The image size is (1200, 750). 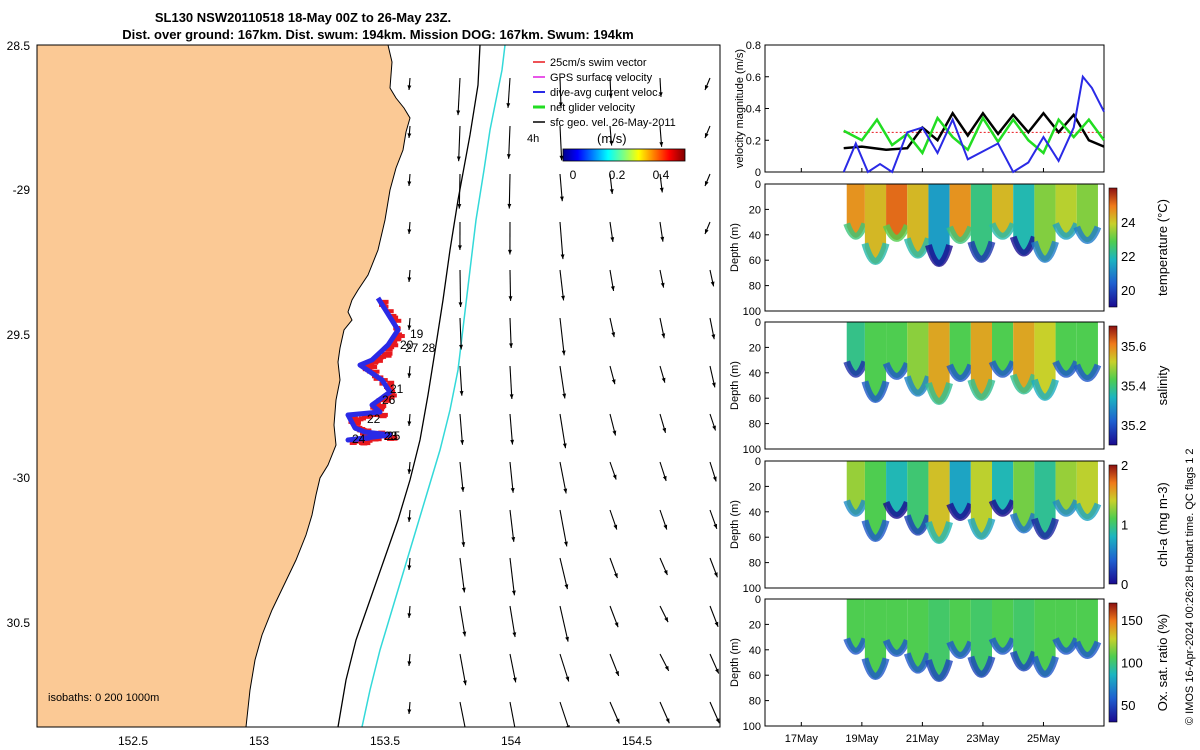 I want to click on colorbar-tick: 20, so click(x=1128, y=290).